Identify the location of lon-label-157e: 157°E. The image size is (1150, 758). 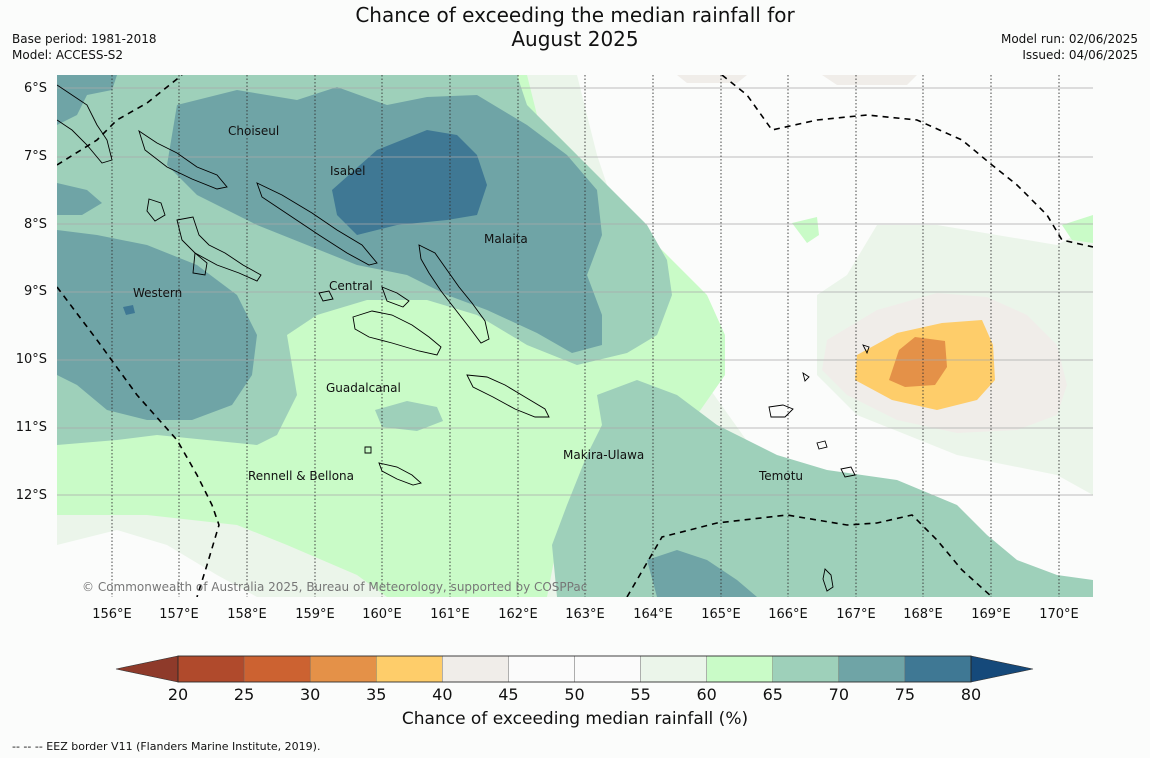
(179, 614).